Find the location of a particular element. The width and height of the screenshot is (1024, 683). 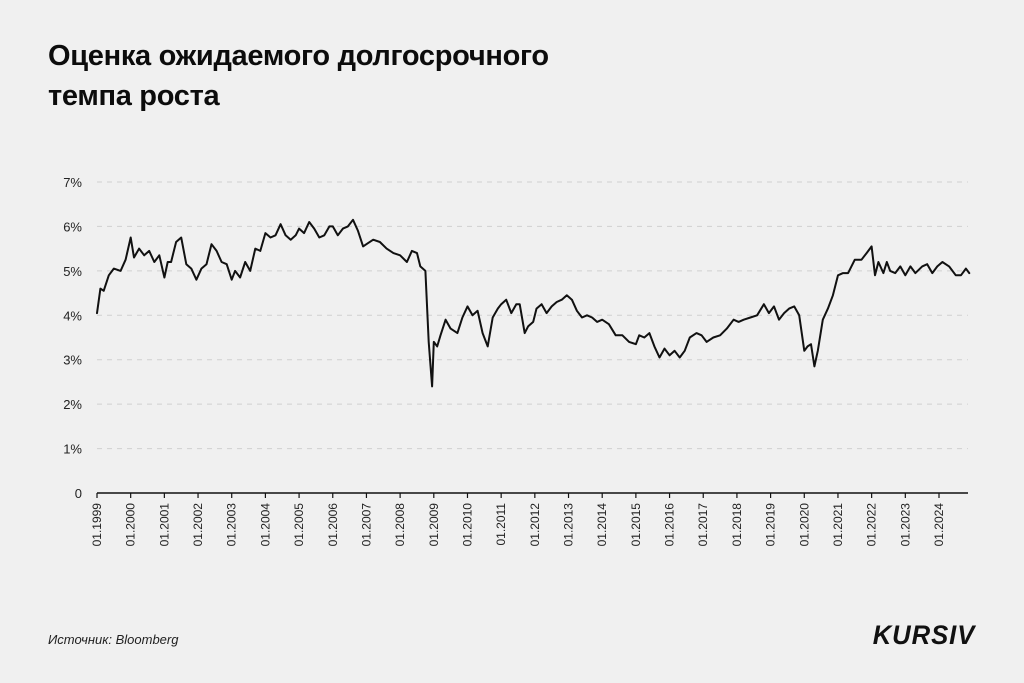

x-tick-label: 01.1999 is located at coordinates (97, 525).